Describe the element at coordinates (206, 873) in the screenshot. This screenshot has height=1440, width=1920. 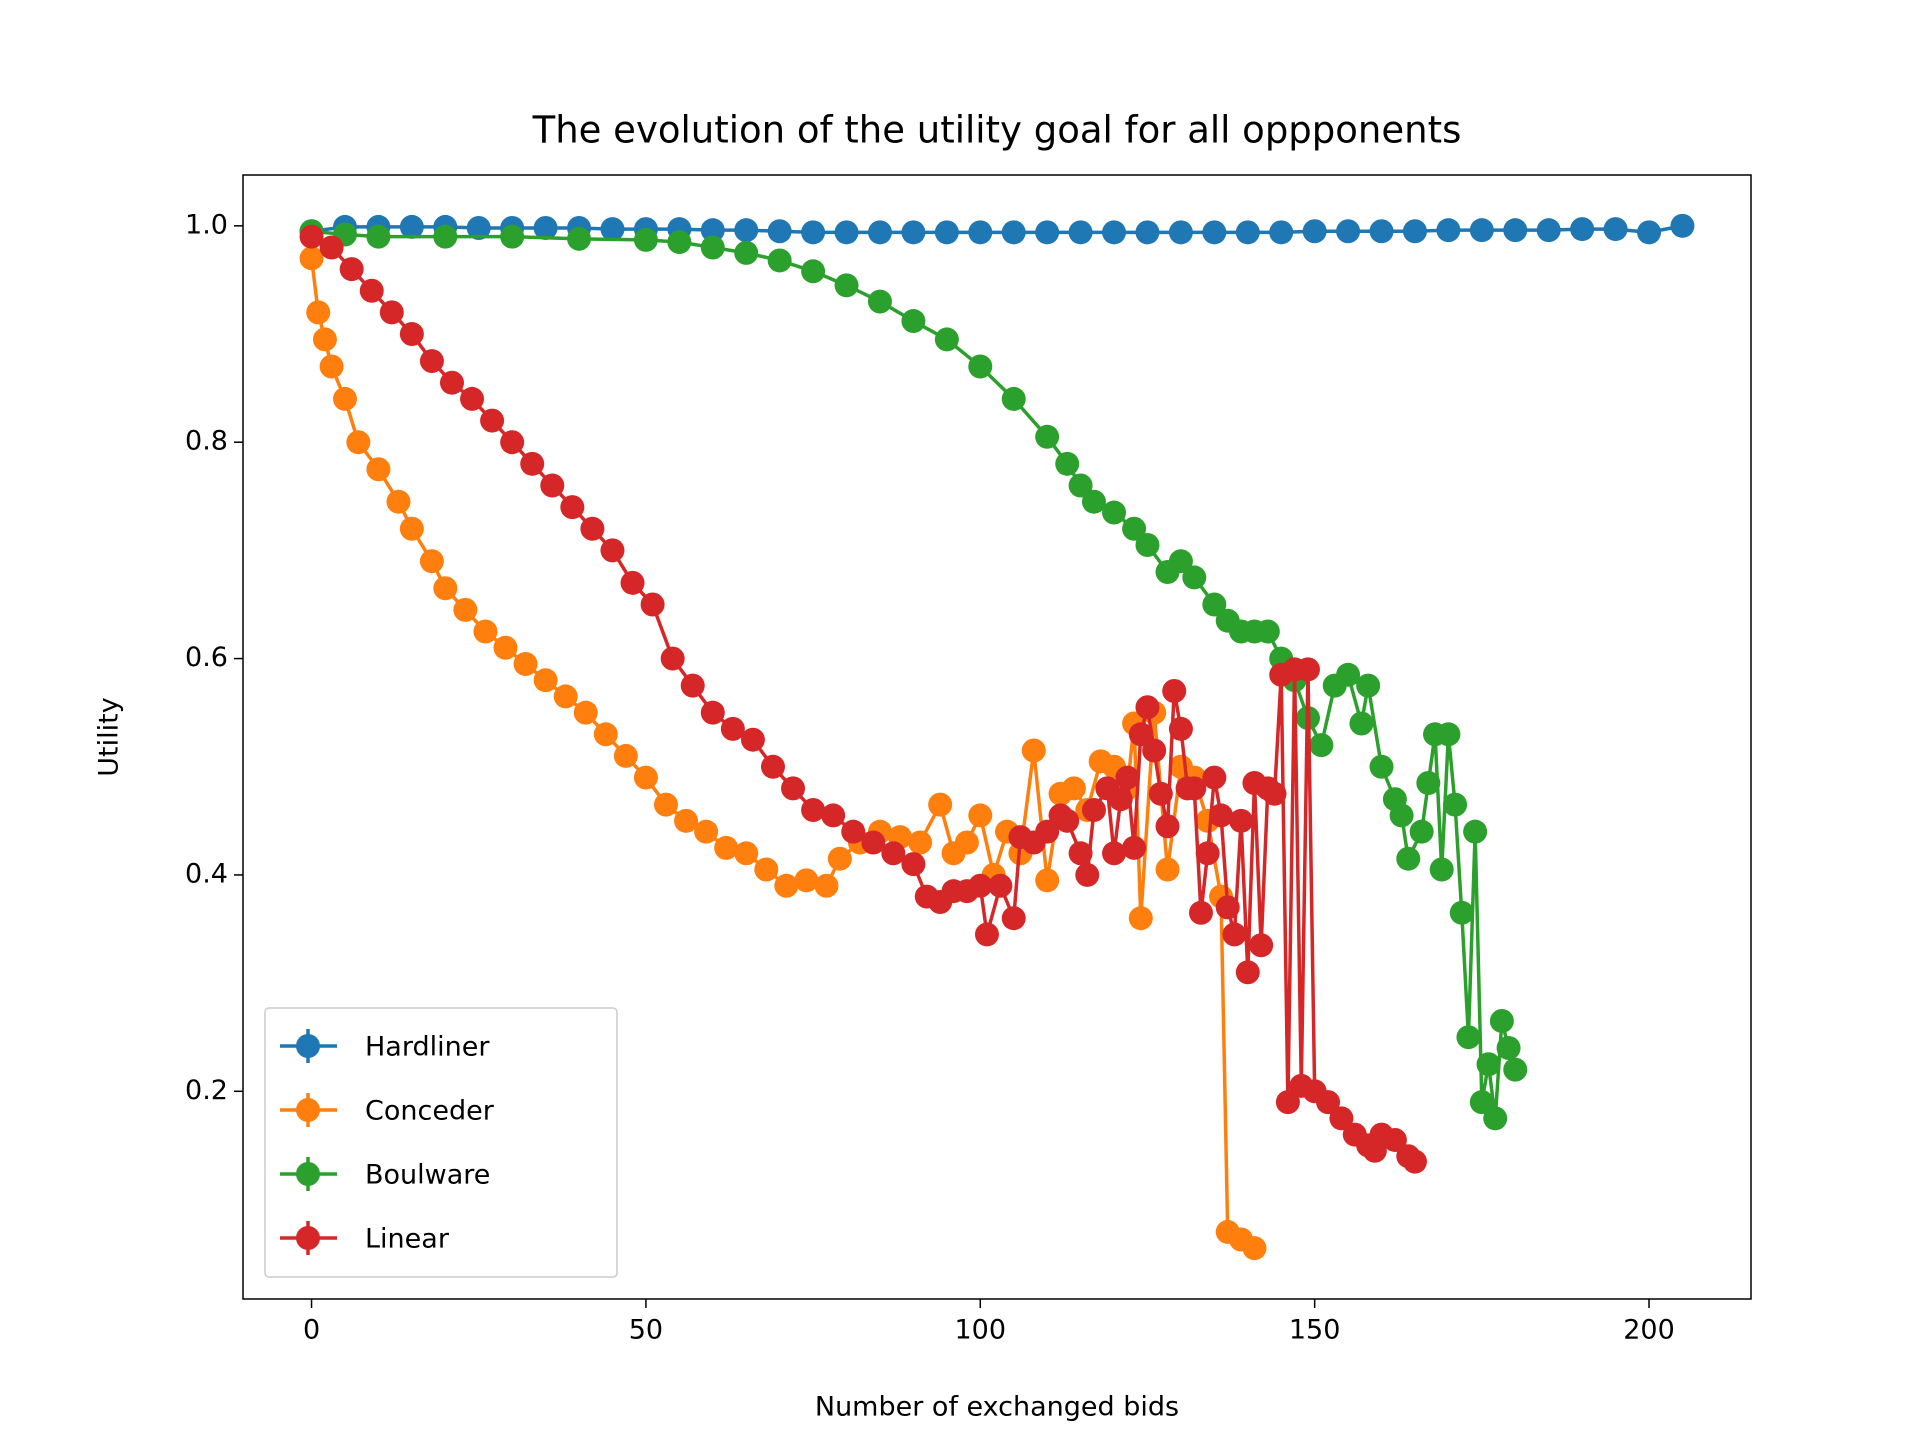
I see `y-tick-label: 0.4` at that location.